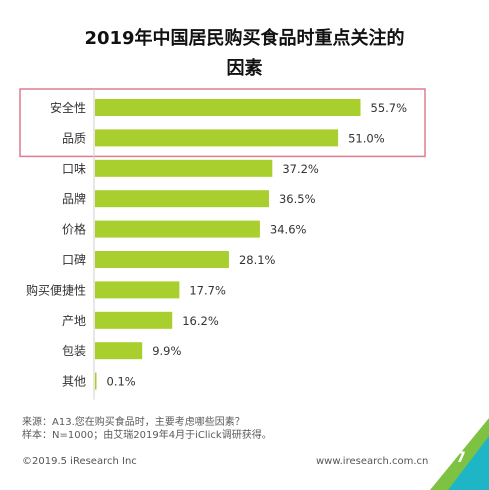 This screenshot has height=490, width=489. I want to click on website-link: www.iresearch.com.cn, so click(372, 461).